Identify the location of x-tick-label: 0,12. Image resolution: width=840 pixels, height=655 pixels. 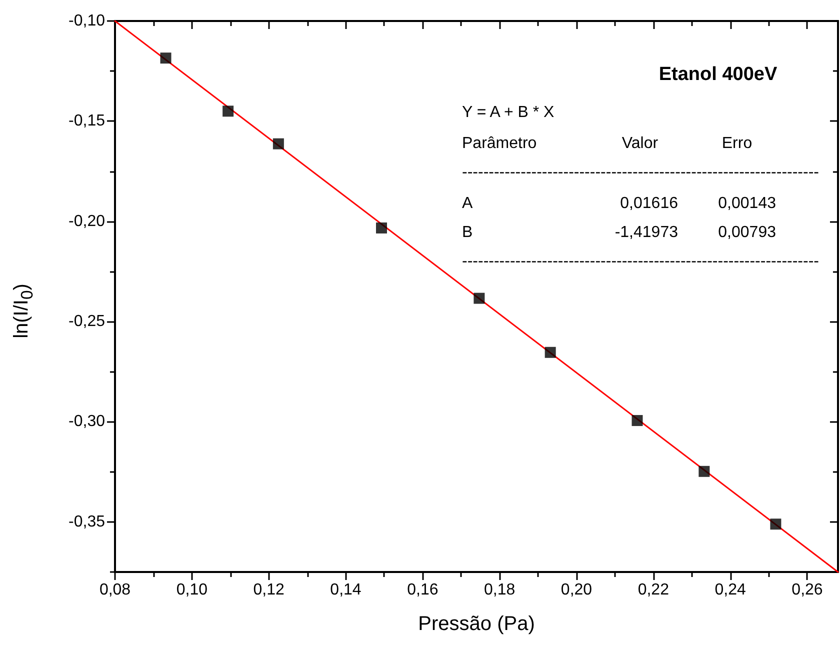
(268, 590).